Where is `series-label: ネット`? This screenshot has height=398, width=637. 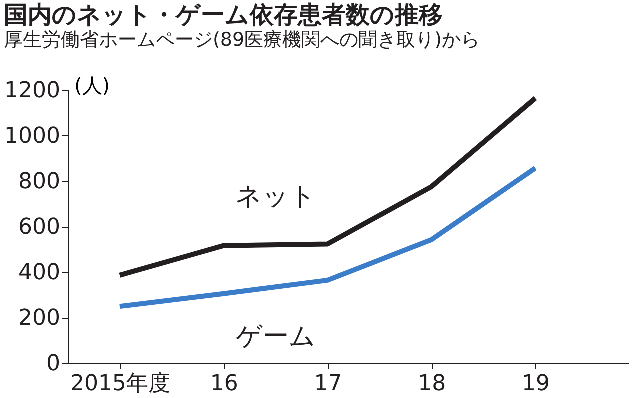 series-label: ネット is located at coordinates (275, 197).